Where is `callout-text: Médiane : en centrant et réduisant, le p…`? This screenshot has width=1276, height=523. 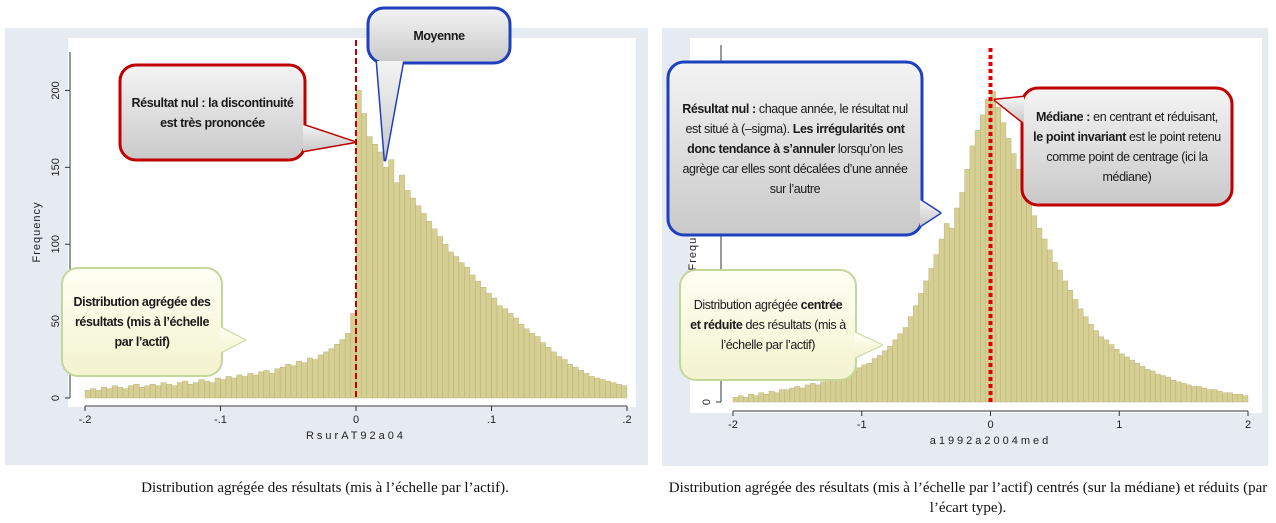
callout-text: Médiane : en centrant et réduisant, le p… is located at coordinates (1127, 147).